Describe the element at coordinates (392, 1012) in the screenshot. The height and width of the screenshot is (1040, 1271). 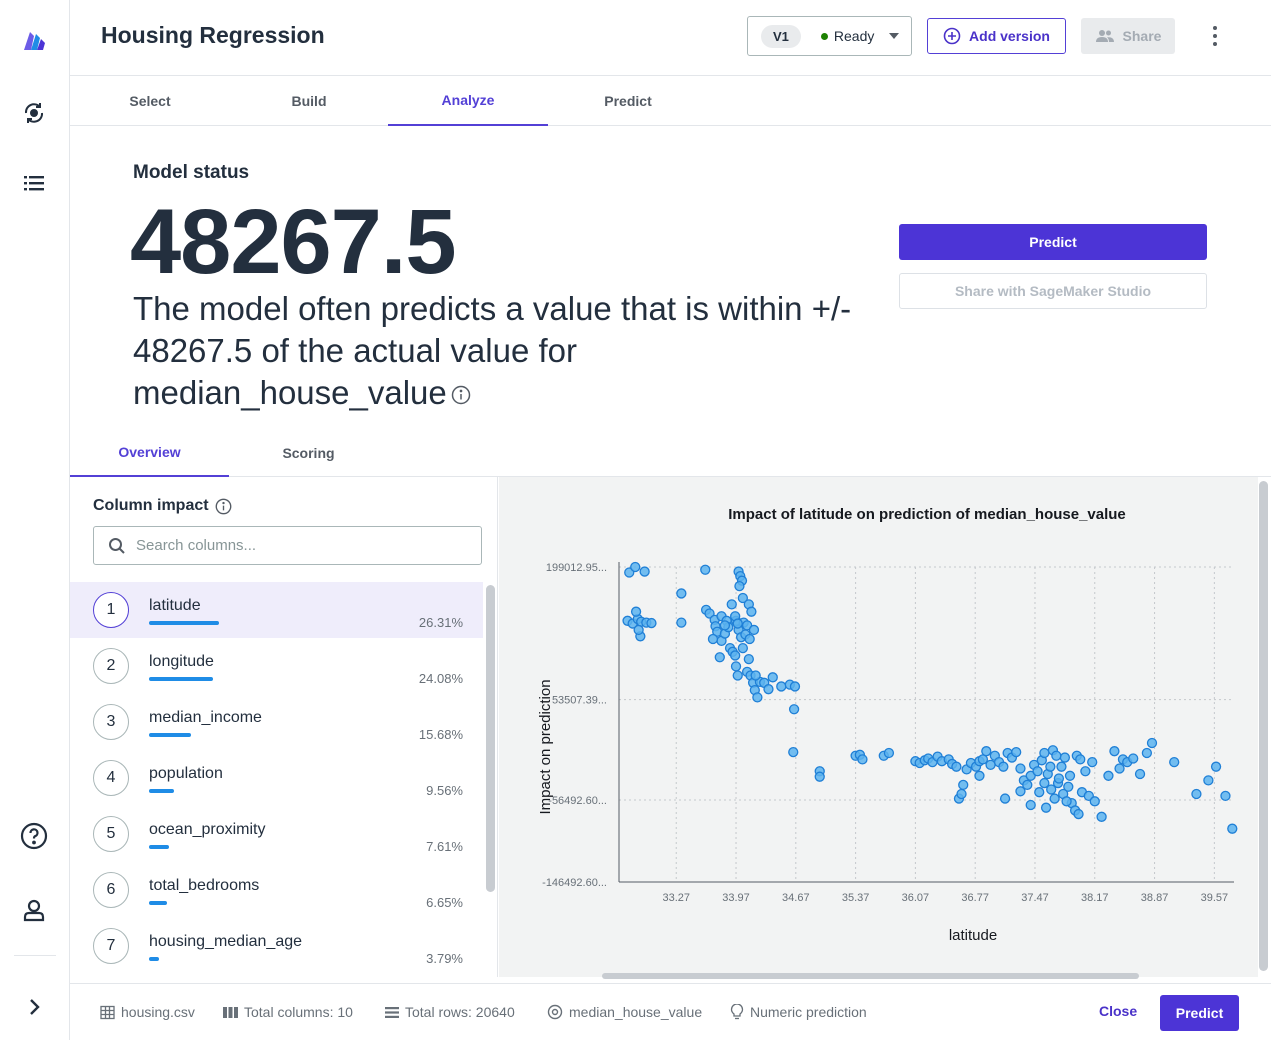
I see `rows-icon` at that location.